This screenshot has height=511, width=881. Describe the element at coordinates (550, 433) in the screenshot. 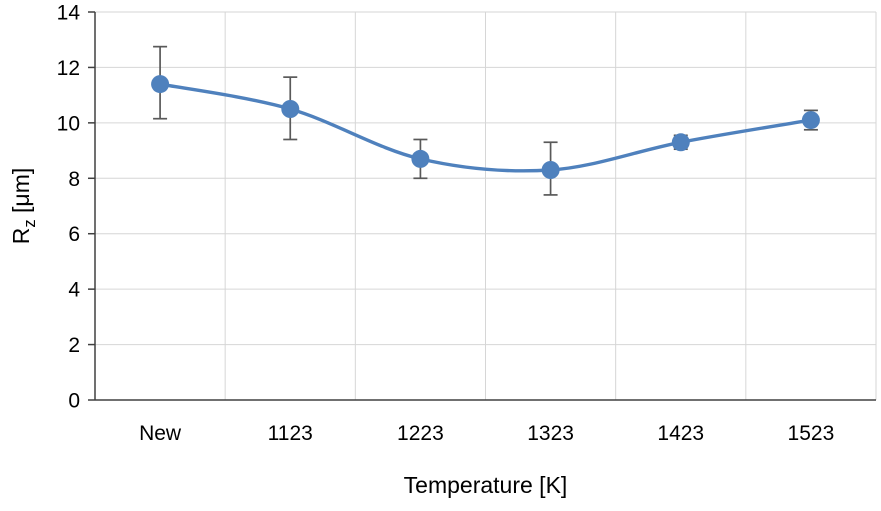

I see `x-tick-label: 1323` at that location.